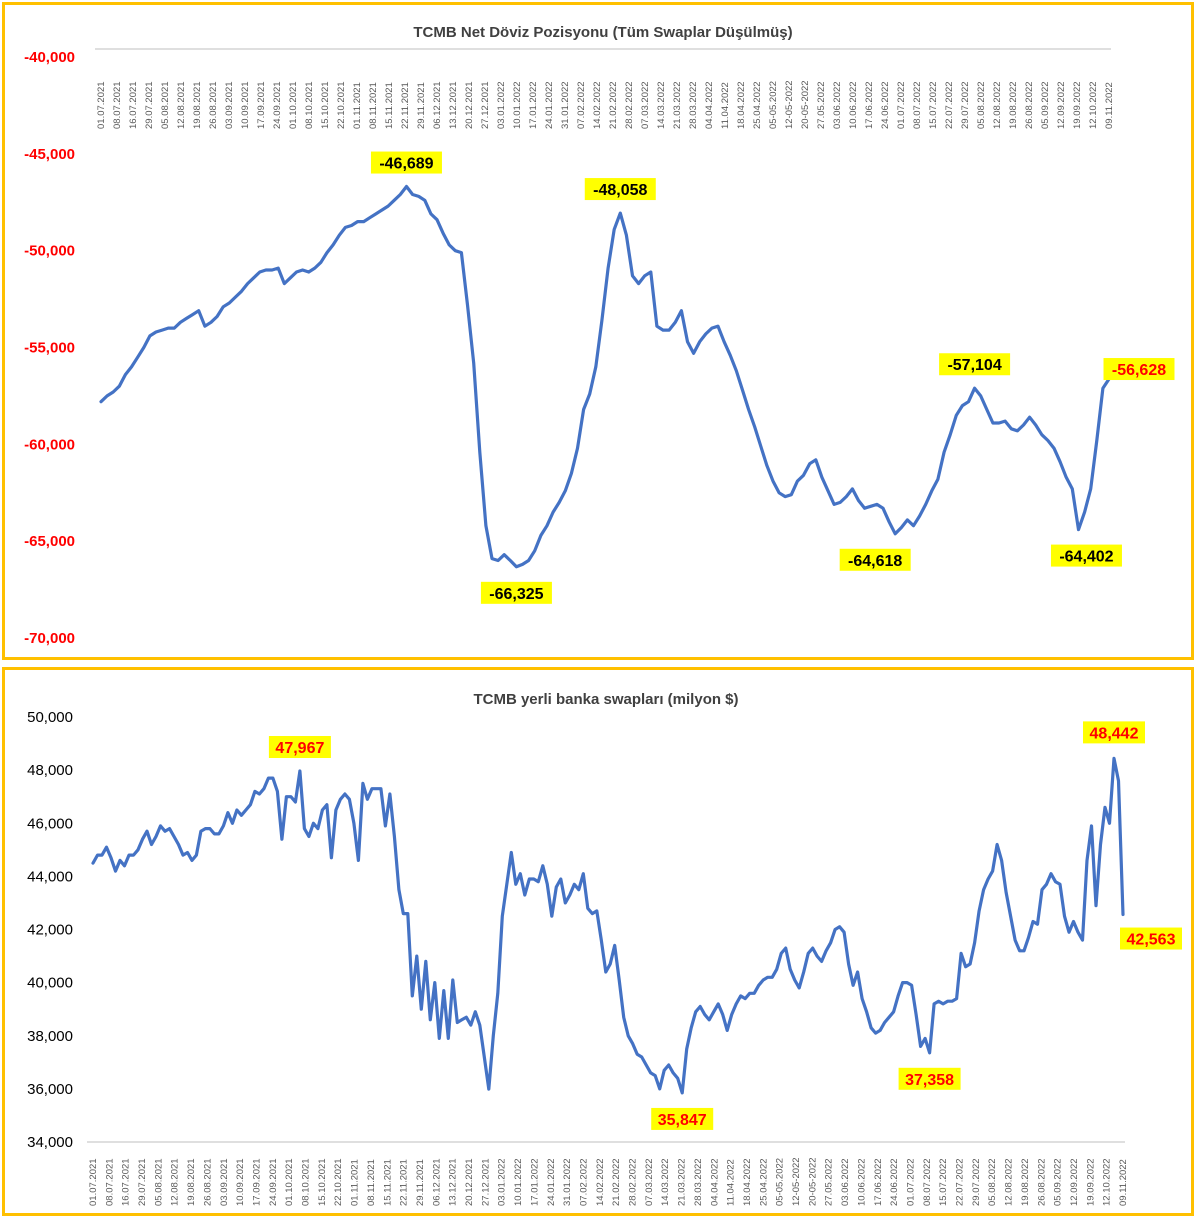  I want to click on x-tick-label: 01.07.2021, so click(93, 1182).